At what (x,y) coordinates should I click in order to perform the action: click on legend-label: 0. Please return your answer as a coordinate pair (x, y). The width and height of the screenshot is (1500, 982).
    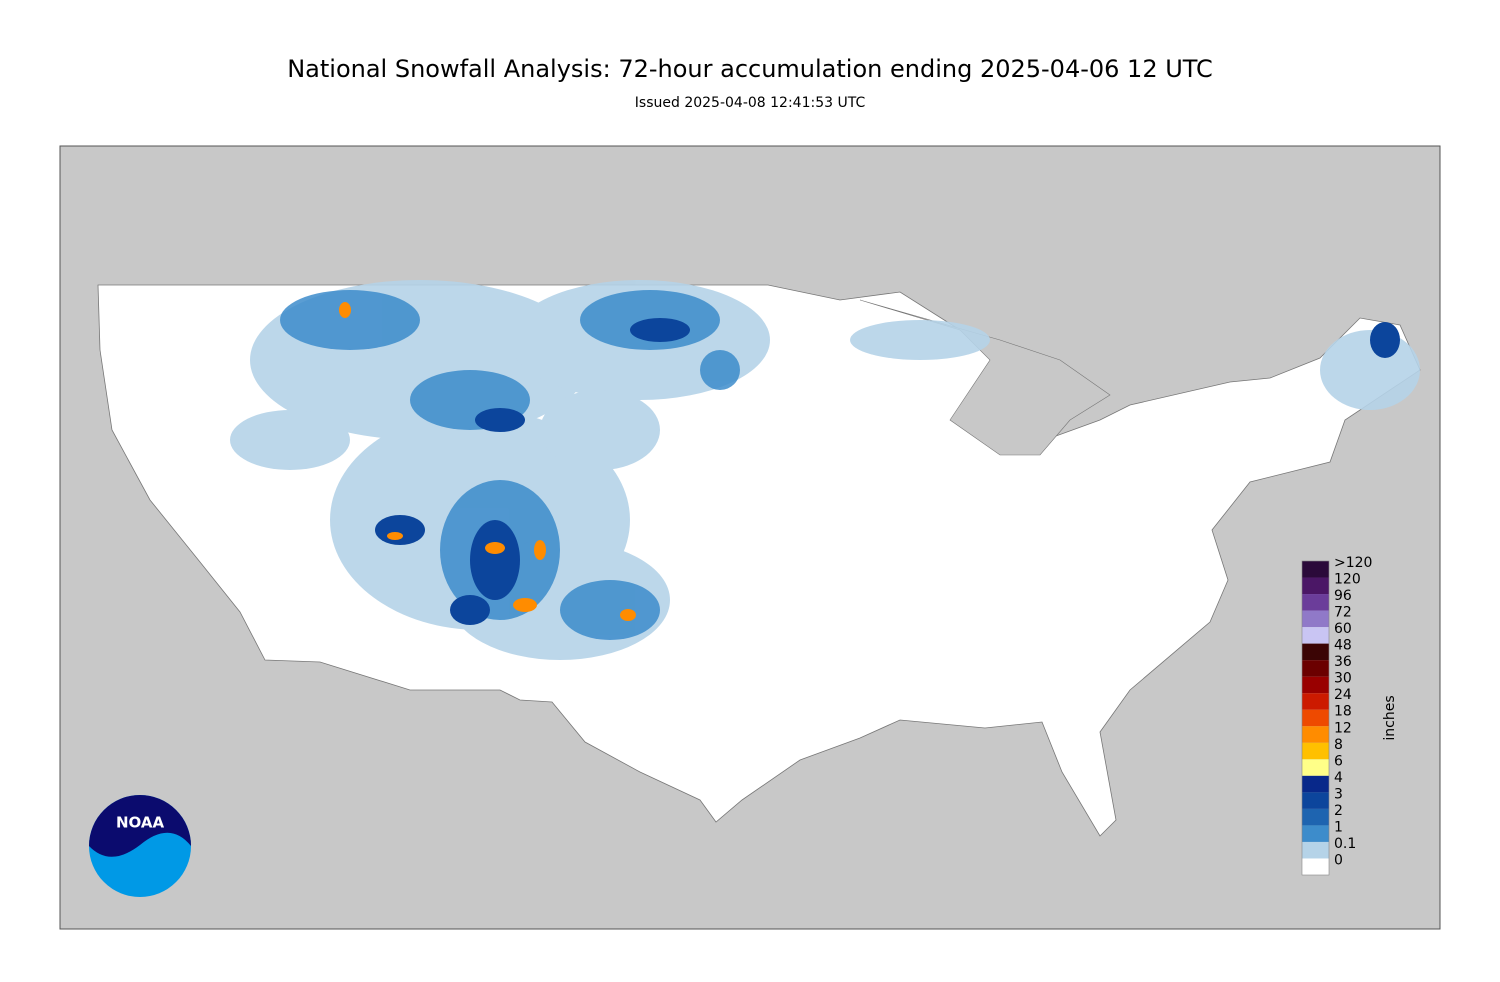
    Looking at the image, I should click on (1338, 860).